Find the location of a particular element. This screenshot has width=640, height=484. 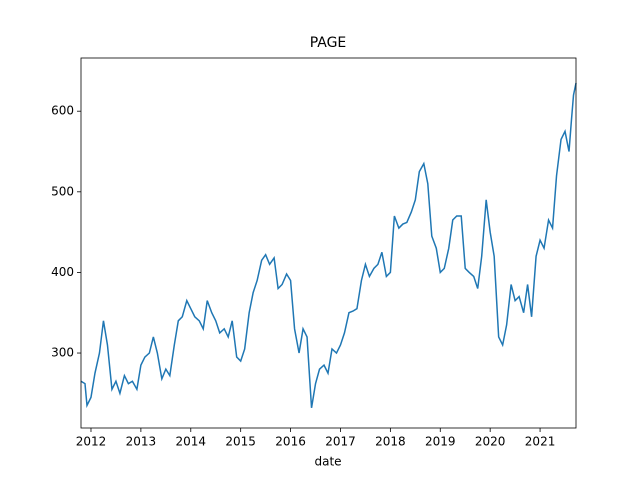

chart-title: PAGE is located at coordinates (328, 43).